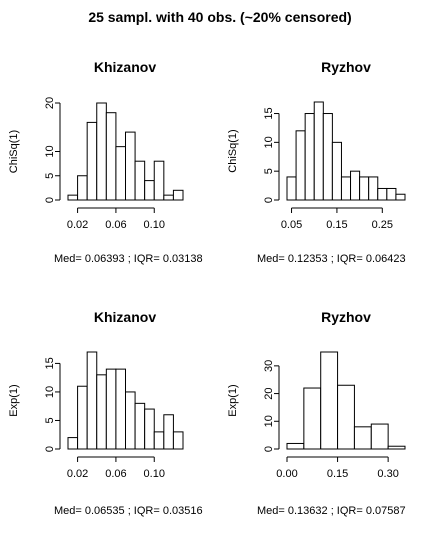  I want to click on stats-label: Med= 0.06393 ; IQR= 0.03138, so click(128, 259).